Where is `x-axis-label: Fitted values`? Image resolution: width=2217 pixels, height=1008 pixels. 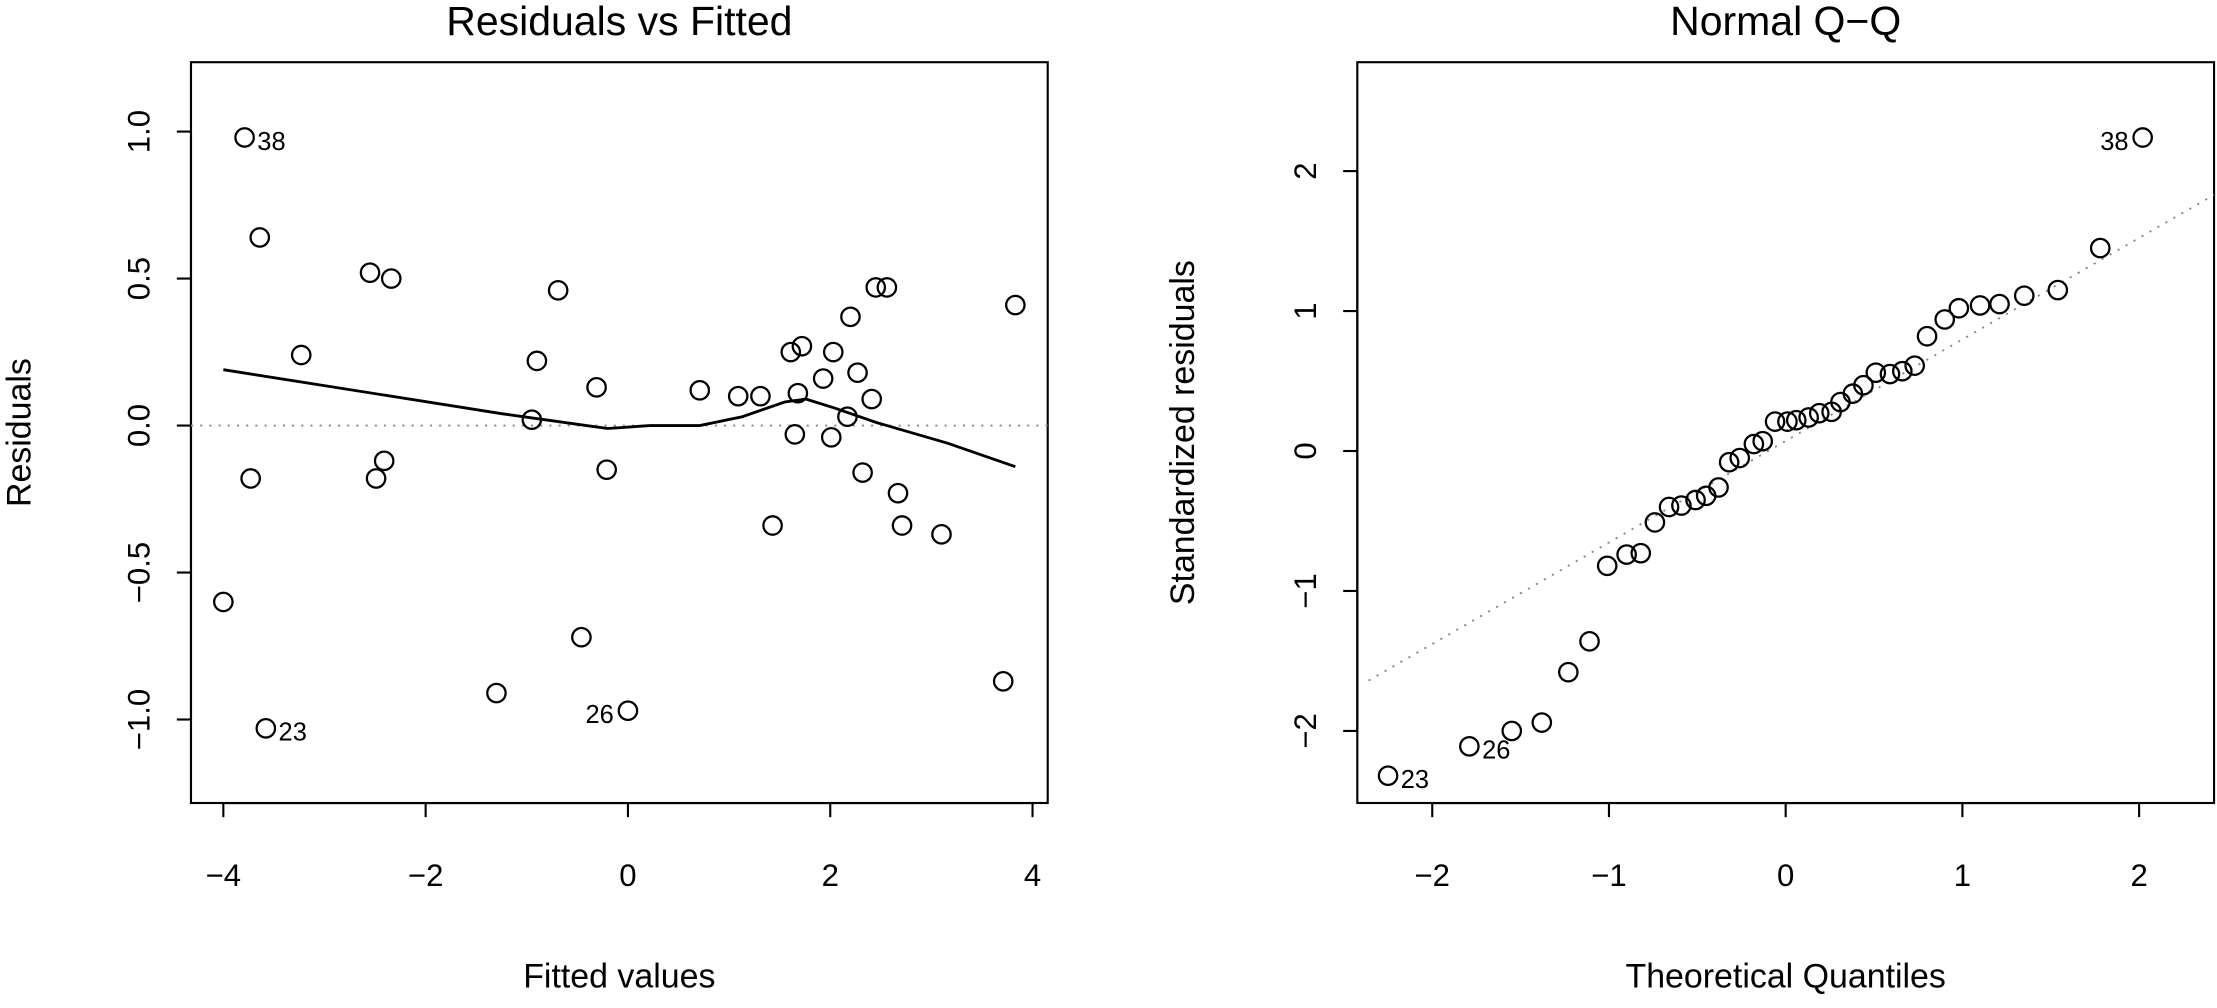 x-axis-label: Fitted values is located at coordinates (619, 976).